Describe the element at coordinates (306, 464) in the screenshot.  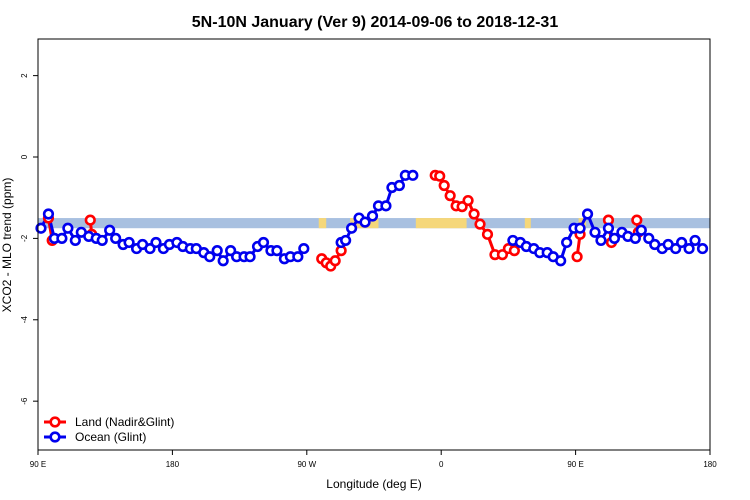
I see `x-tick-label: 90 W` at that location.